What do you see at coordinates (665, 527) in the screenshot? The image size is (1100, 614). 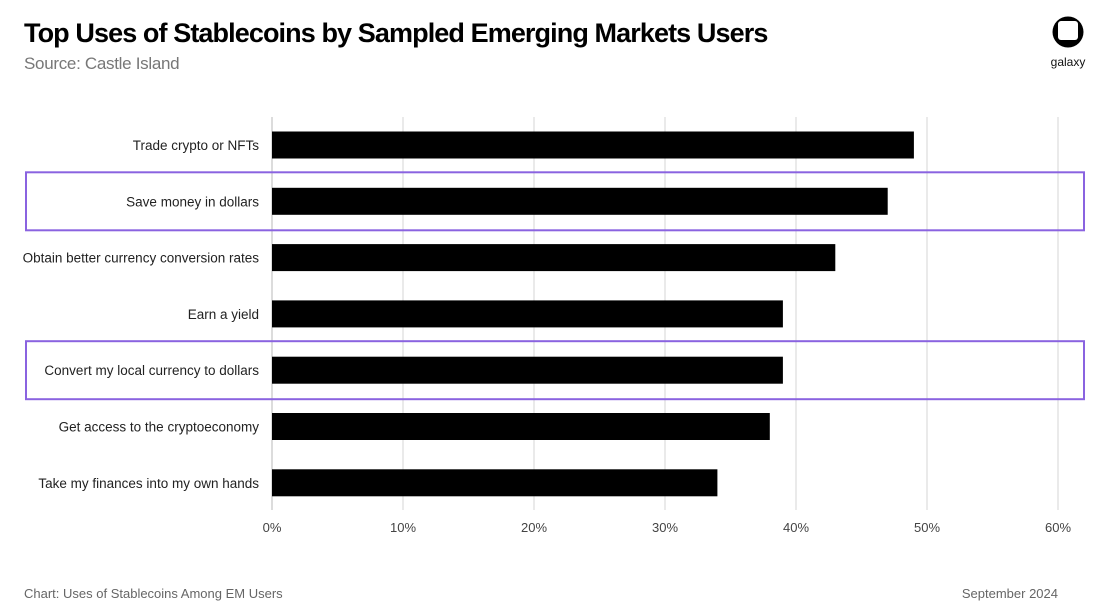 I see `x-tick-label: 30%` at bounding box center [665, 527].